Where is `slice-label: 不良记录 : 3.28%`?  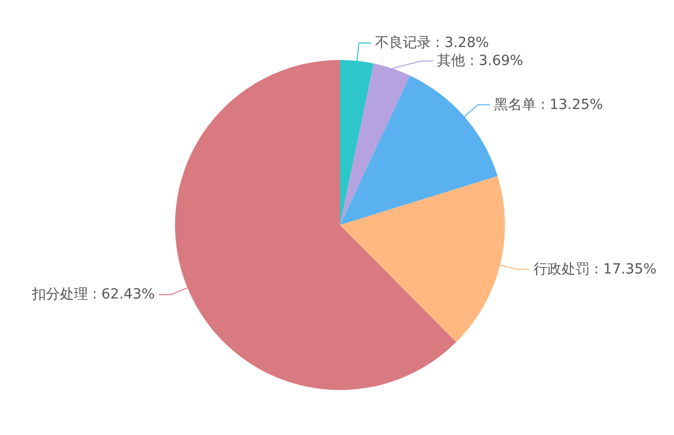 slice-label: 不良记录 : 3.28% is located at coordinates (431, 42).